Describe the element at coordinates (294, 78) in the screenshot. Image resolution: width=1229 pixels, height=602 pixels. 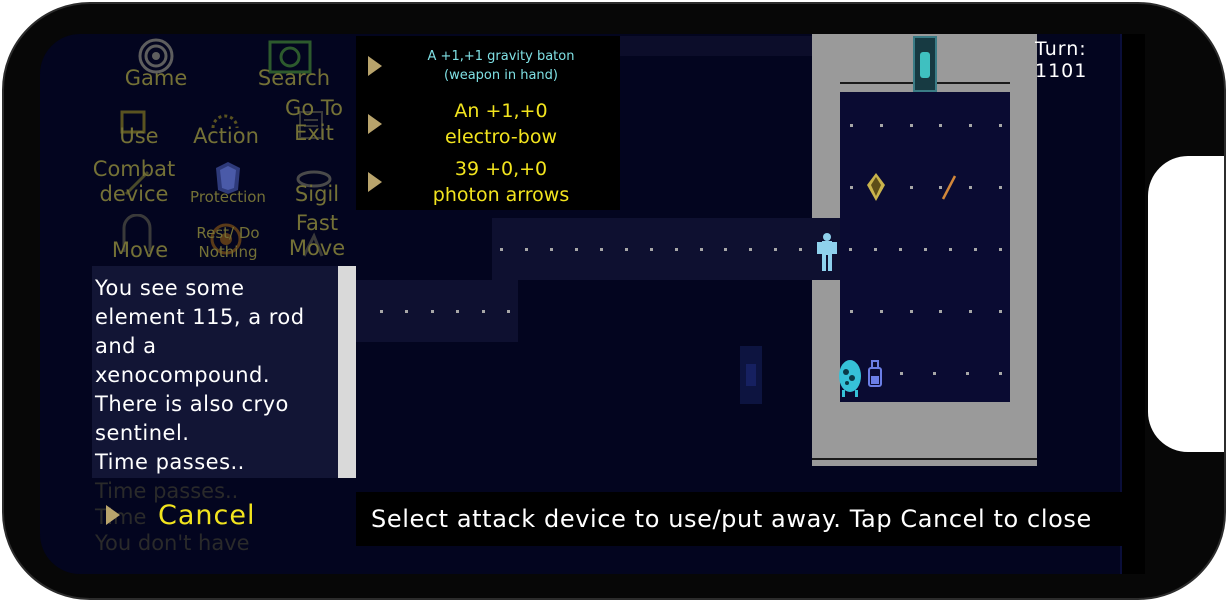
I see `command-search: Search` at that location.